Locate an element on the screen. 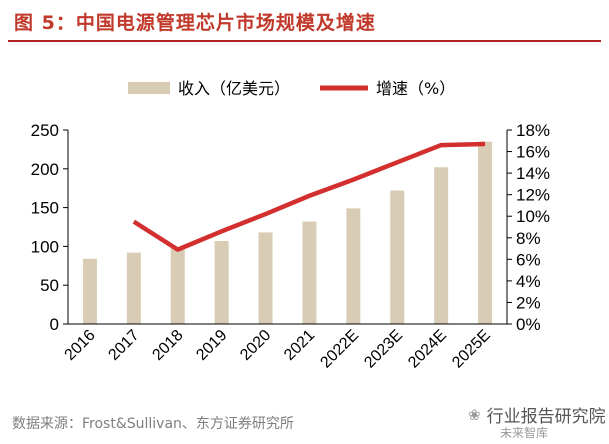  source-note: 数据来源：Frost&Sullivan、东方证券研究所 is located at coordinates (153, 424).